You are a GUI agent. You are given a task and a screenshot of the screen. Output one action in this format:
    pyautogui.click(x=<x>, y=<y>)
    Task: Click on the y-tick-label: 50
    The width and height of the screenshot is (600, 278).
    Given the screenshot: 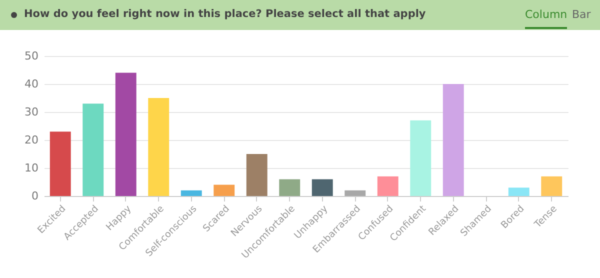 What is the action you would take?
    pyautogui.click(x=31, y=56)
    